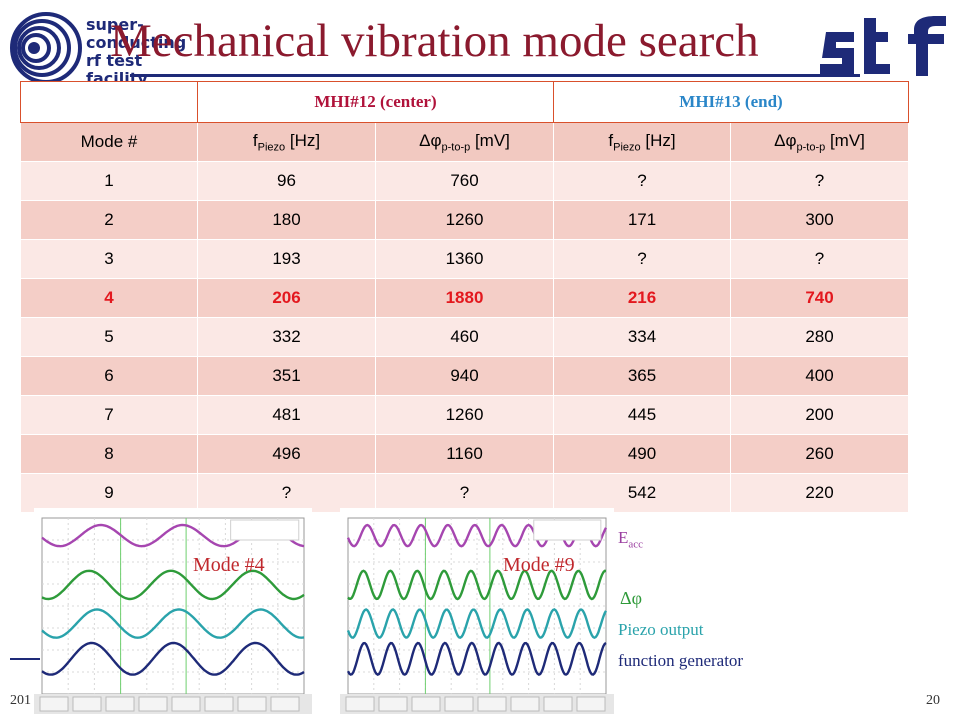  I want to click on scope-measure-box, so click(567, 530).